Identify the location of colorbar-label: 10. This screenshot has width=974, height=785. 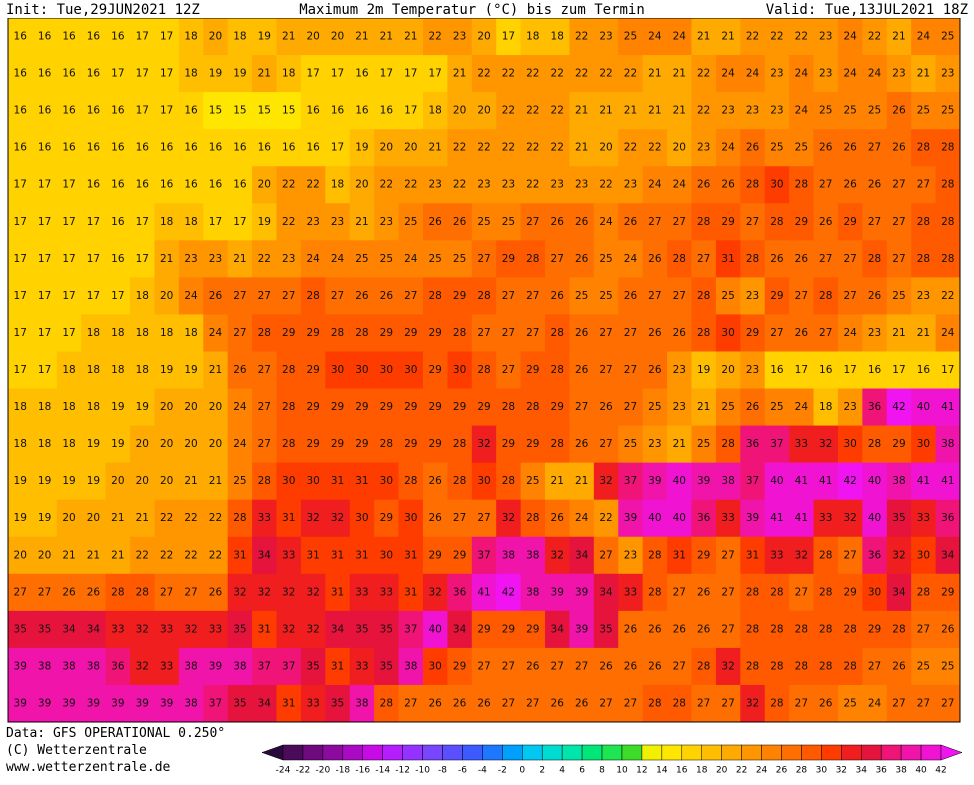
(622, 771).